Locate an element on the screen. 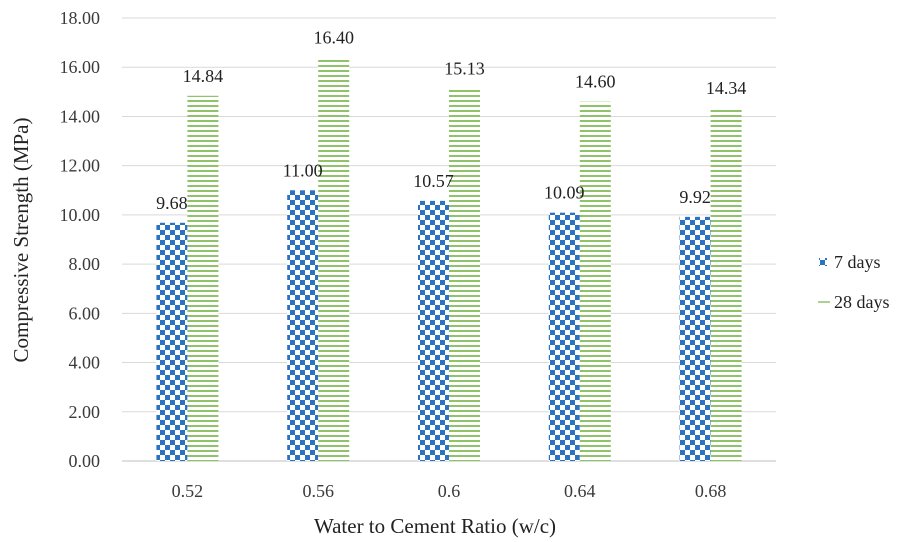  x-axis-title: Water to Cement Ratio (w/c) is located at coordinates (435, 526).